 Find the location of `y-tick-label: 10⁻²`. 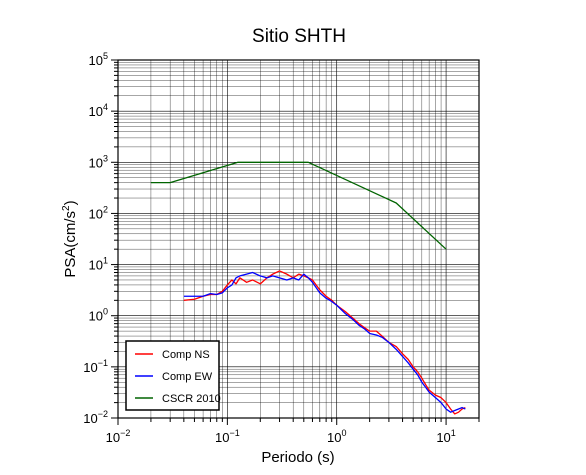

y-tick-label: 10⁻² is located at coordinates (95, 417).